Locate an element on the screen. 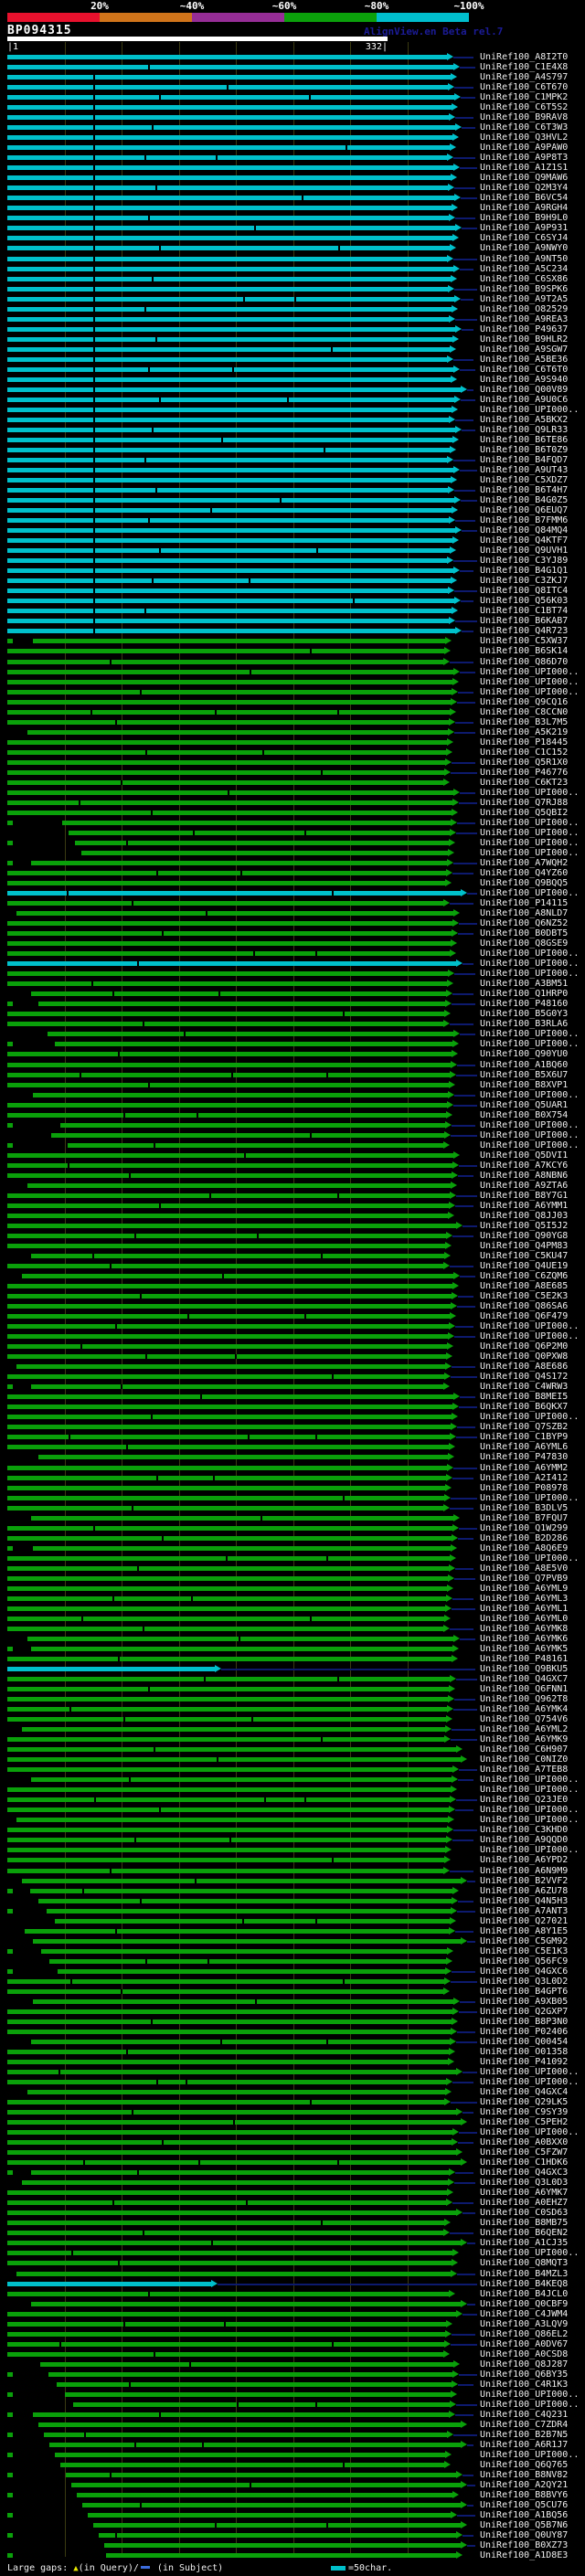 The image size is (585, 2576). row-label: UniRef100_P14115 is located at coordinates (524, 903).